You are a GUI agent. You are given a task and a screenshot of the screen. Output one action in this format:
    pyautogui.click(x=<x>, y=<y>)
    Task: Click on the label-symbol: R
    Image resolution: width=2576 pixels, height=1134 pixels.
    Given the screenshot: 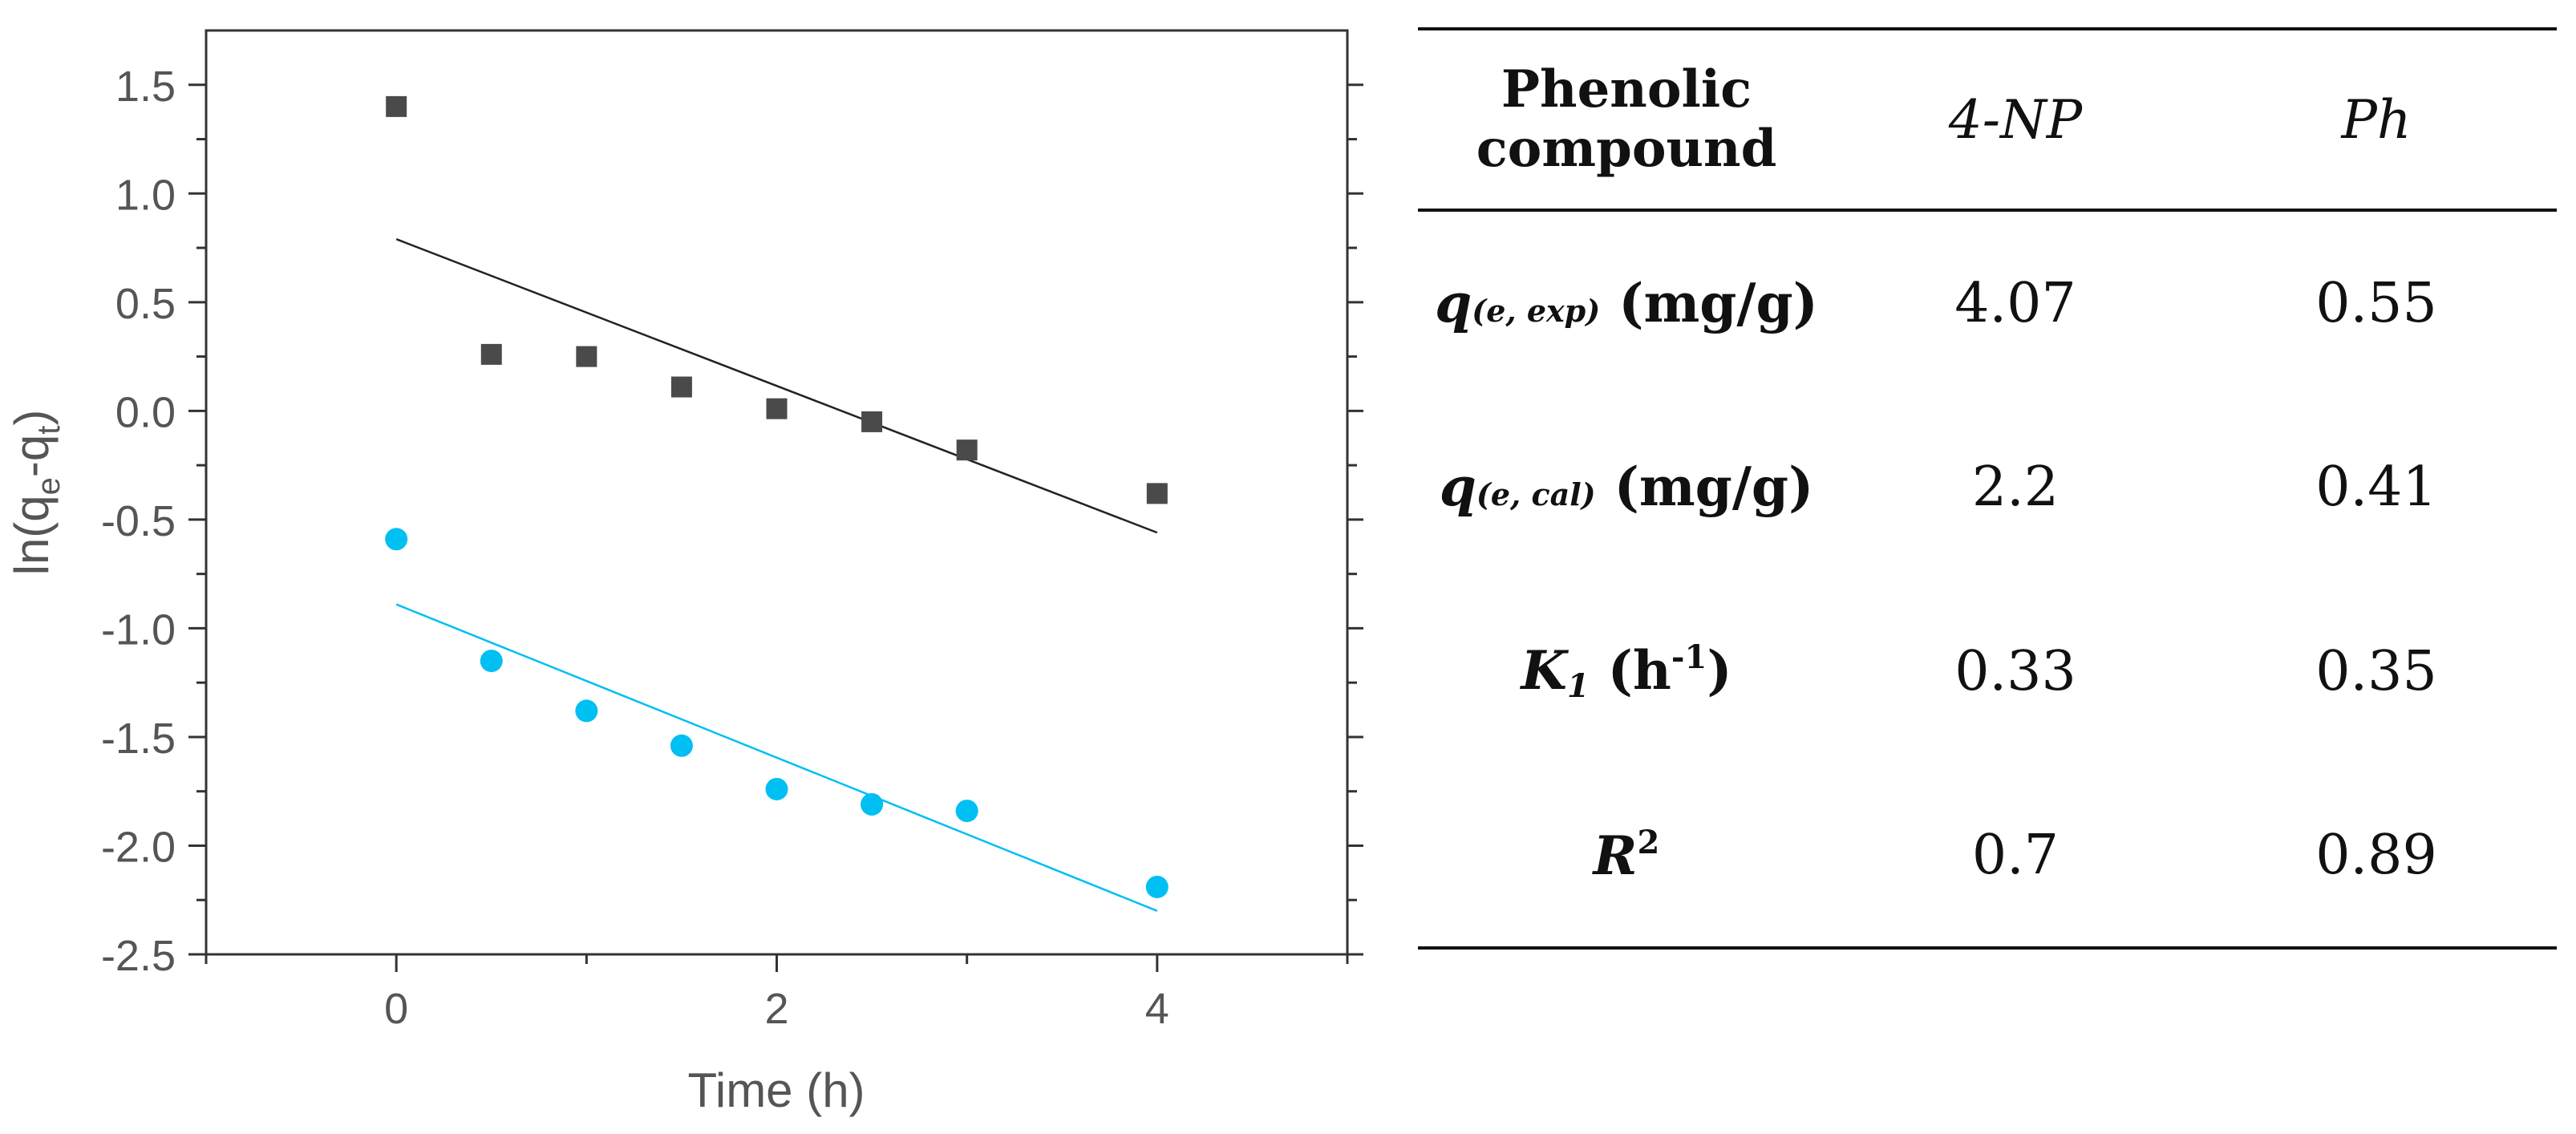 What is the action you would take?
    pyautogui.click(x=1615, y=856)
    